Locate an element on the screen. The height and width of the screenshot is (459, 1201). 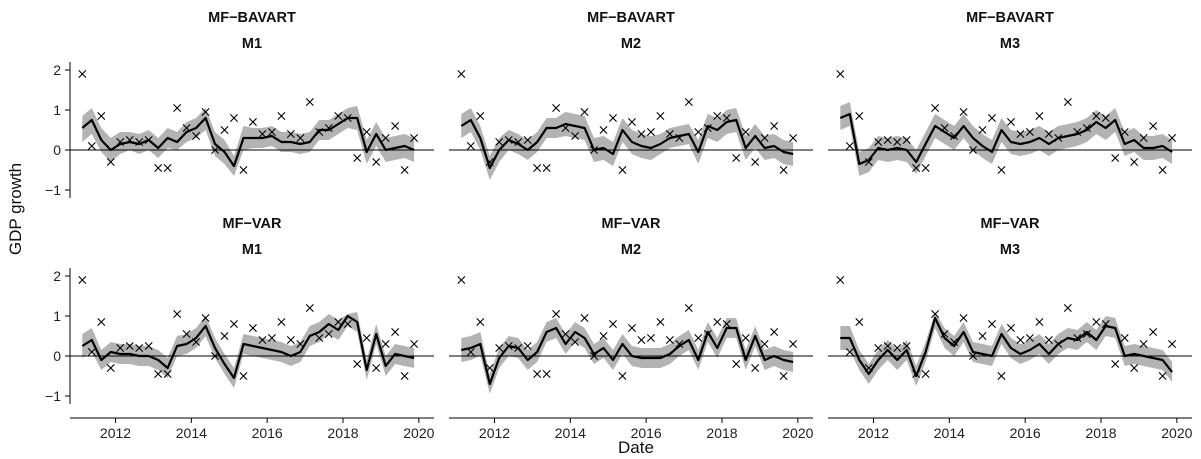
panel-2: MF−BAVART M2 is located at coordinates (631, 95).